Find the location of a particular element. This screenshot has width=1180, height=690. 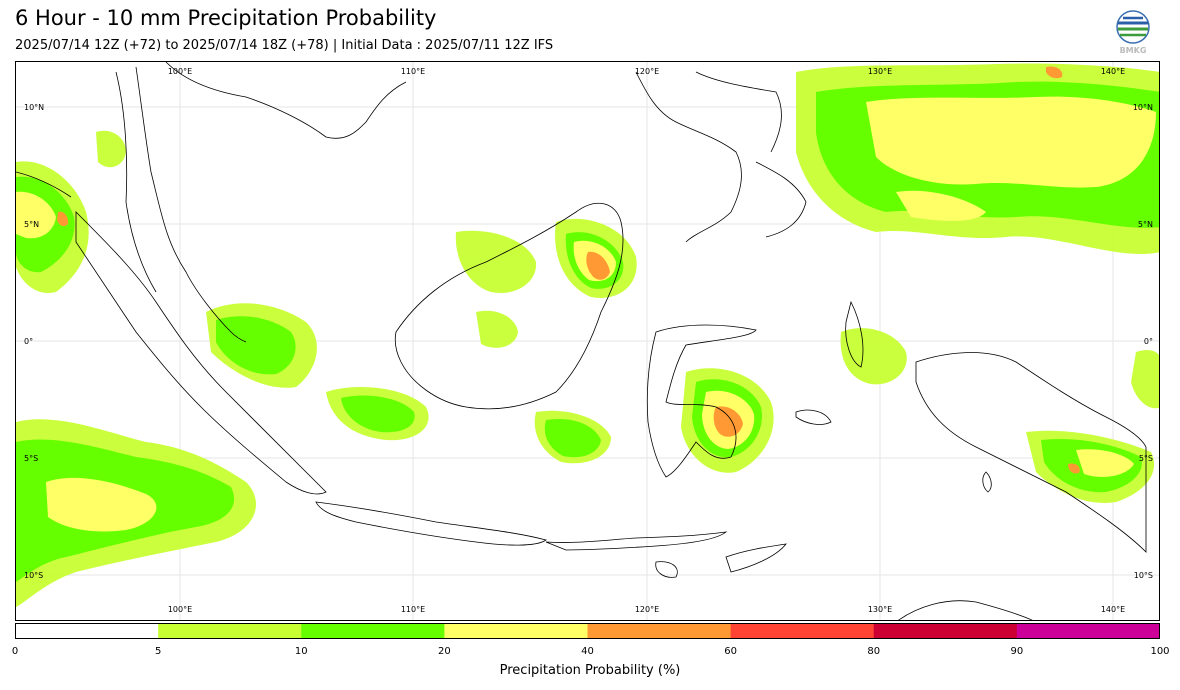

lon-label-bottom: 110°E is located at coordinates (413, 609).